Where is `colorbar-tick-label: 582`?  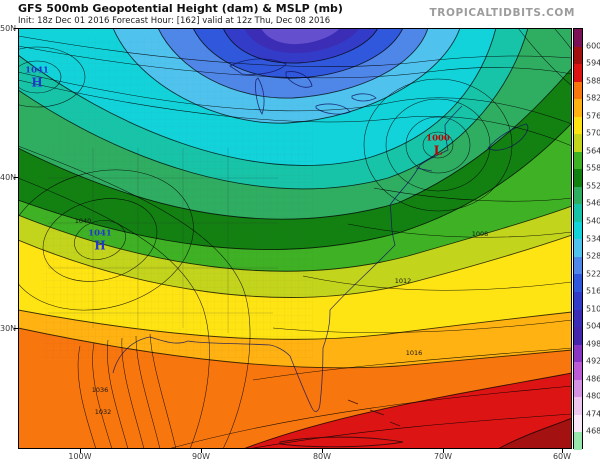 colorbar-tick-label: 582 is located at coordinates (593, 98).